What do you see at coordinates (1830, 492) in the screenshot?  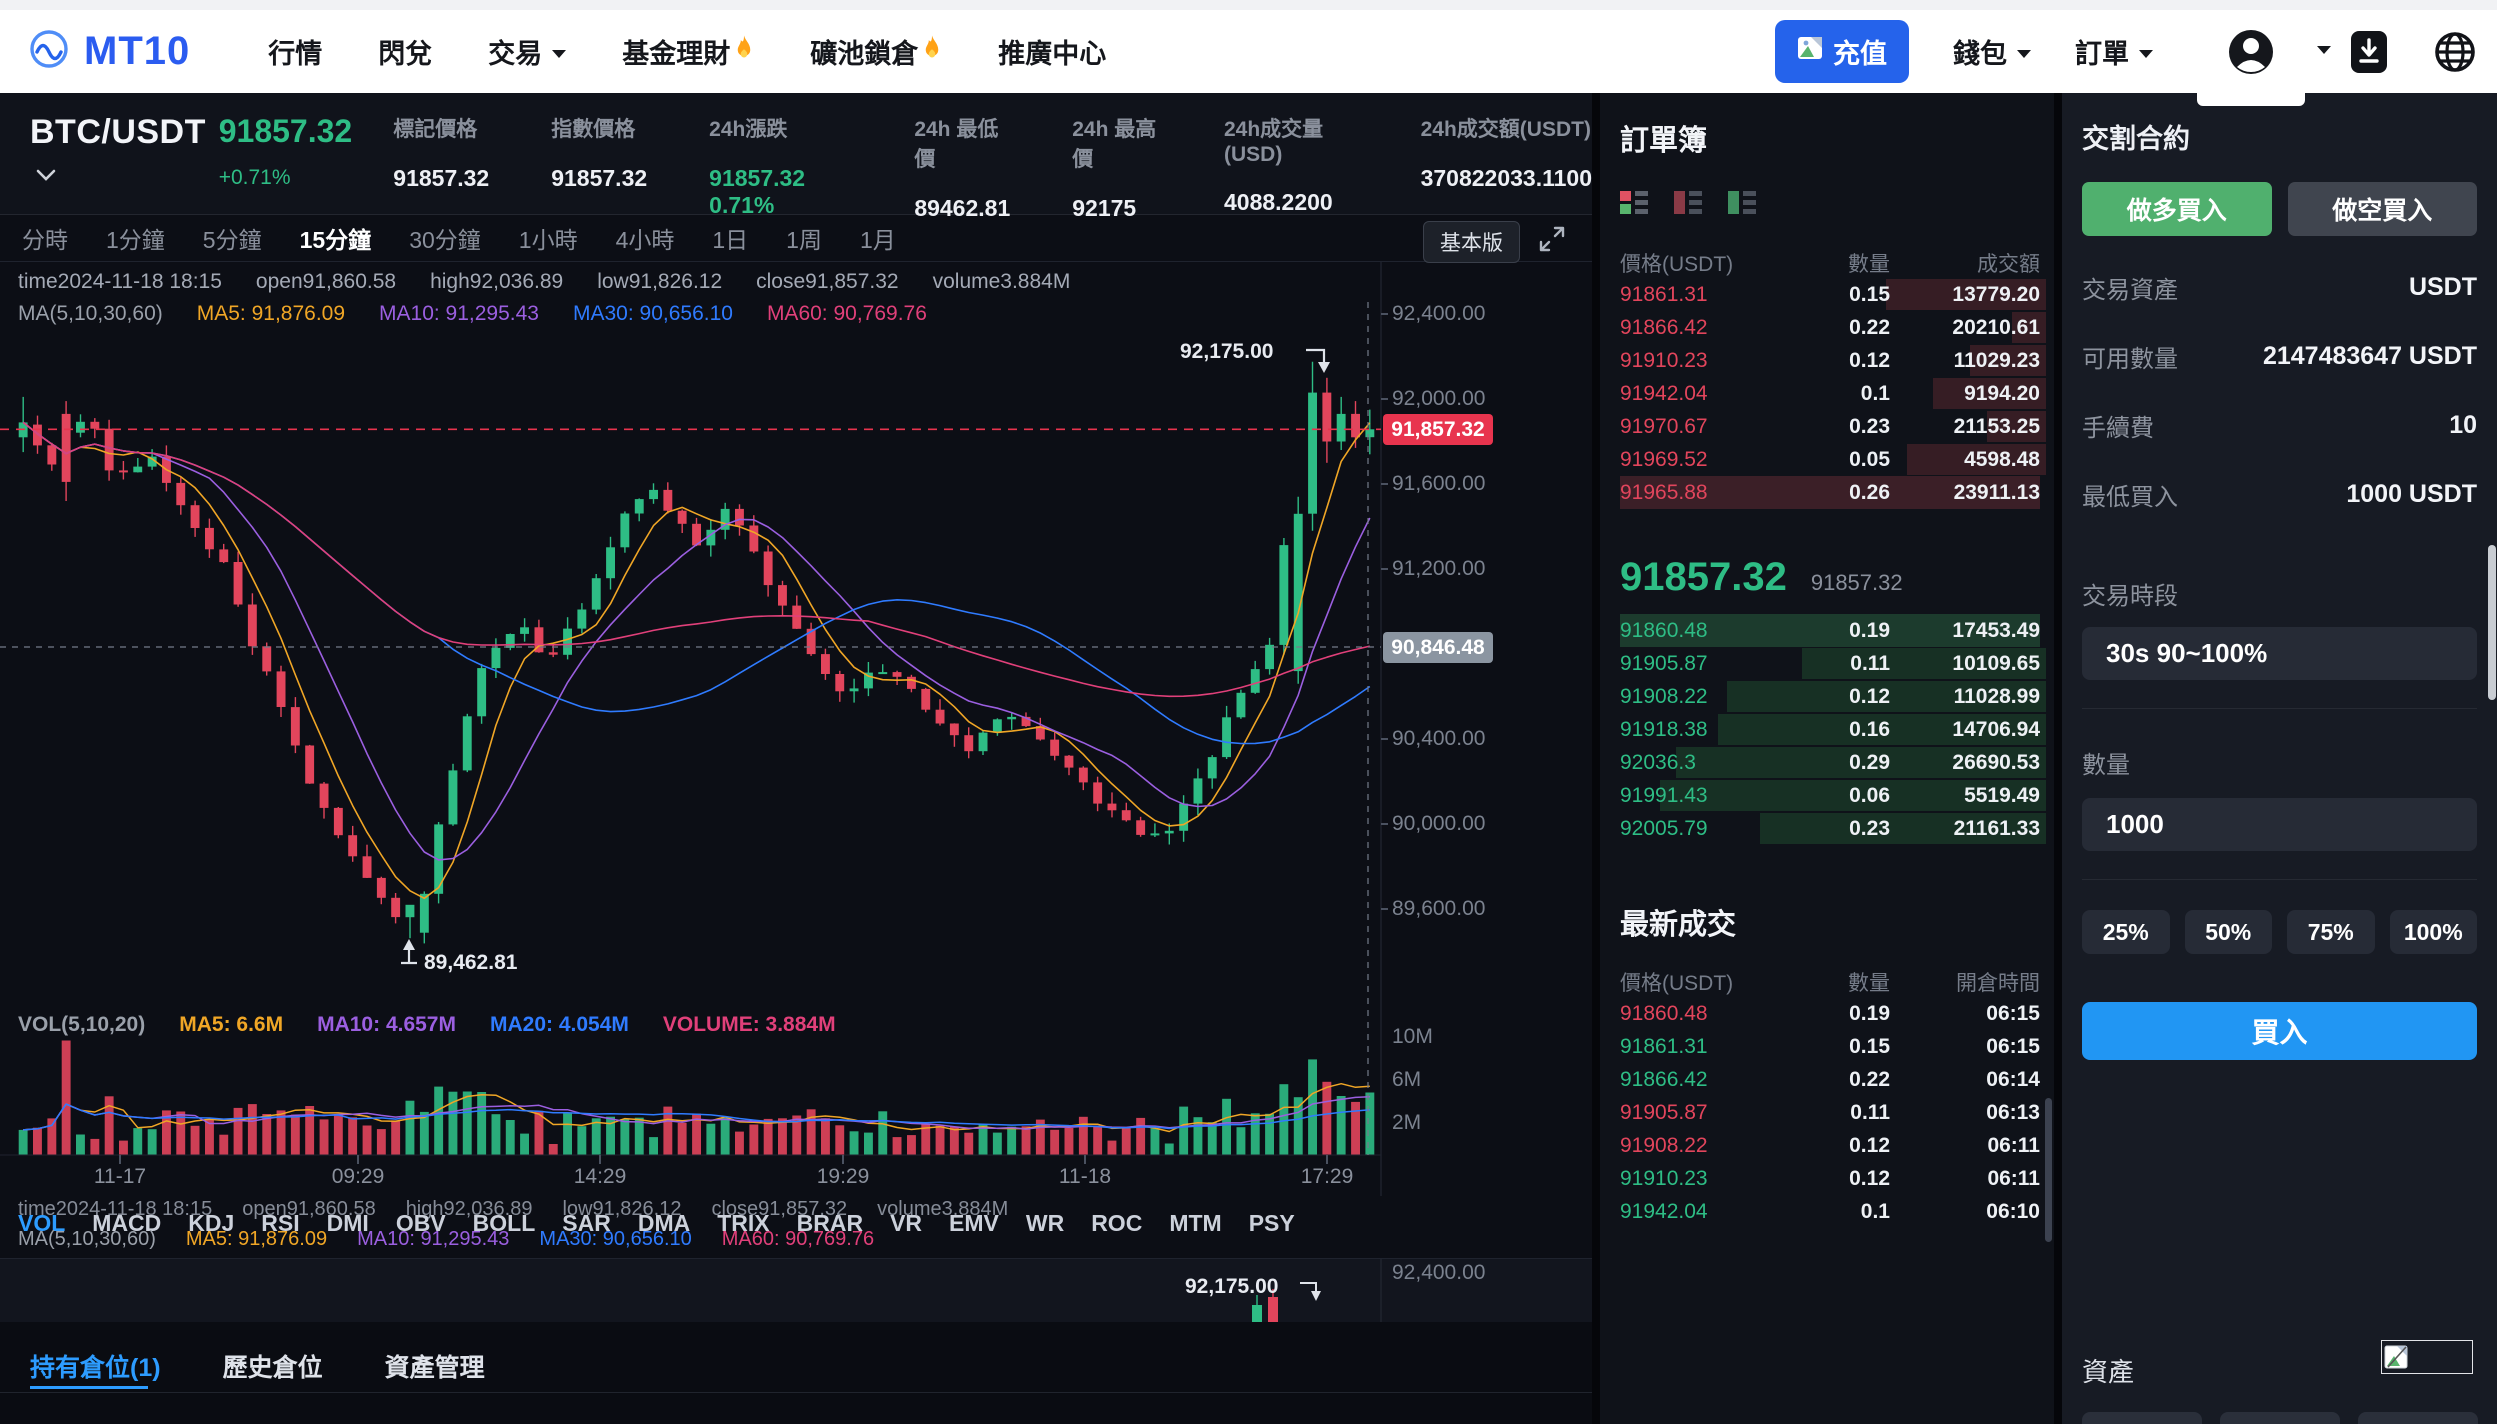 I see `ask-row: 91965.88 0.26 23911.13` at bounding box center [1830, 492].